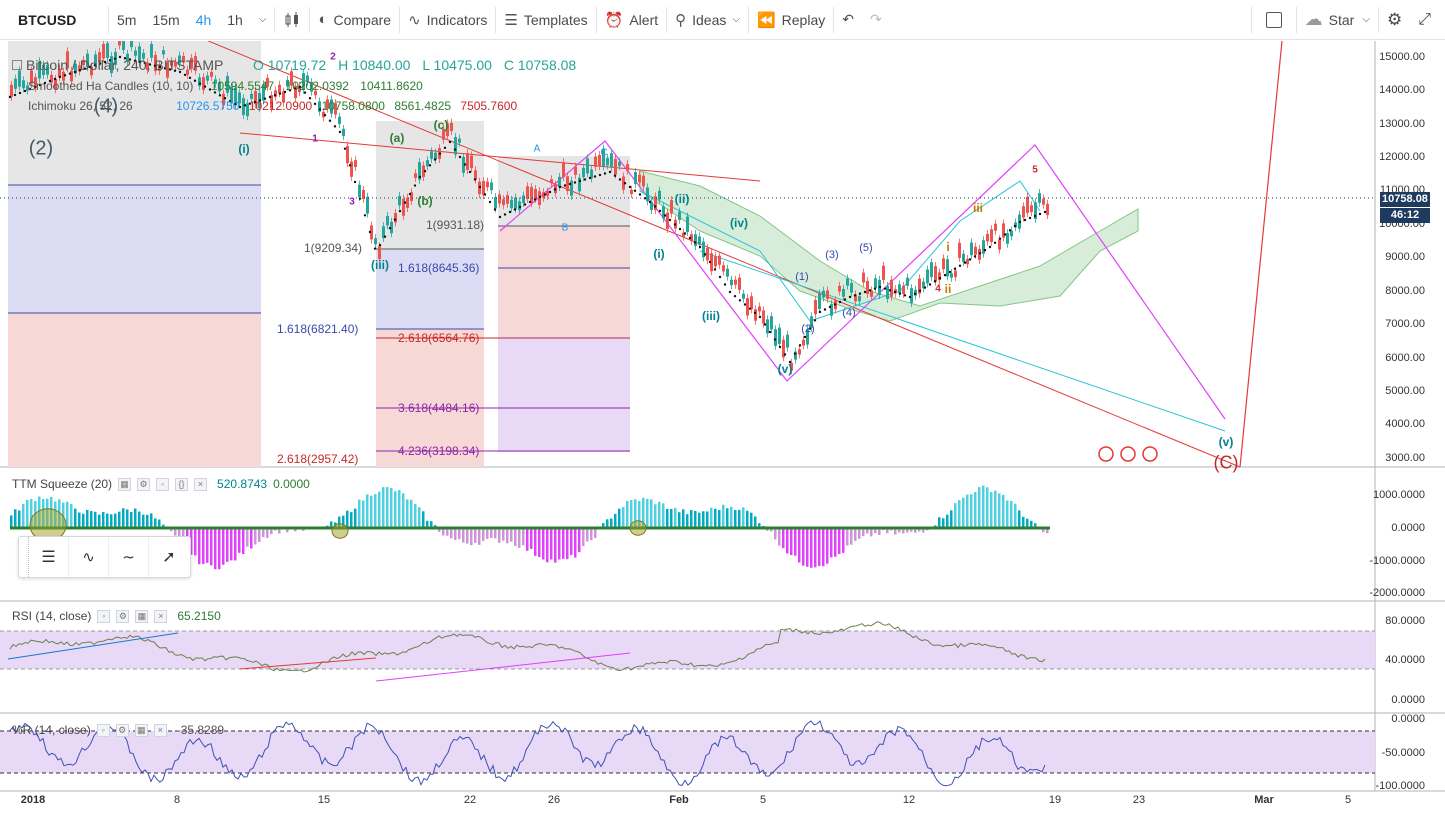 Image resolution: width=1445 pixels, height=813 pixels. Describe the element at coordinates (49, 557) in the screenshot. I see `lines-tool: ☰` at that location.